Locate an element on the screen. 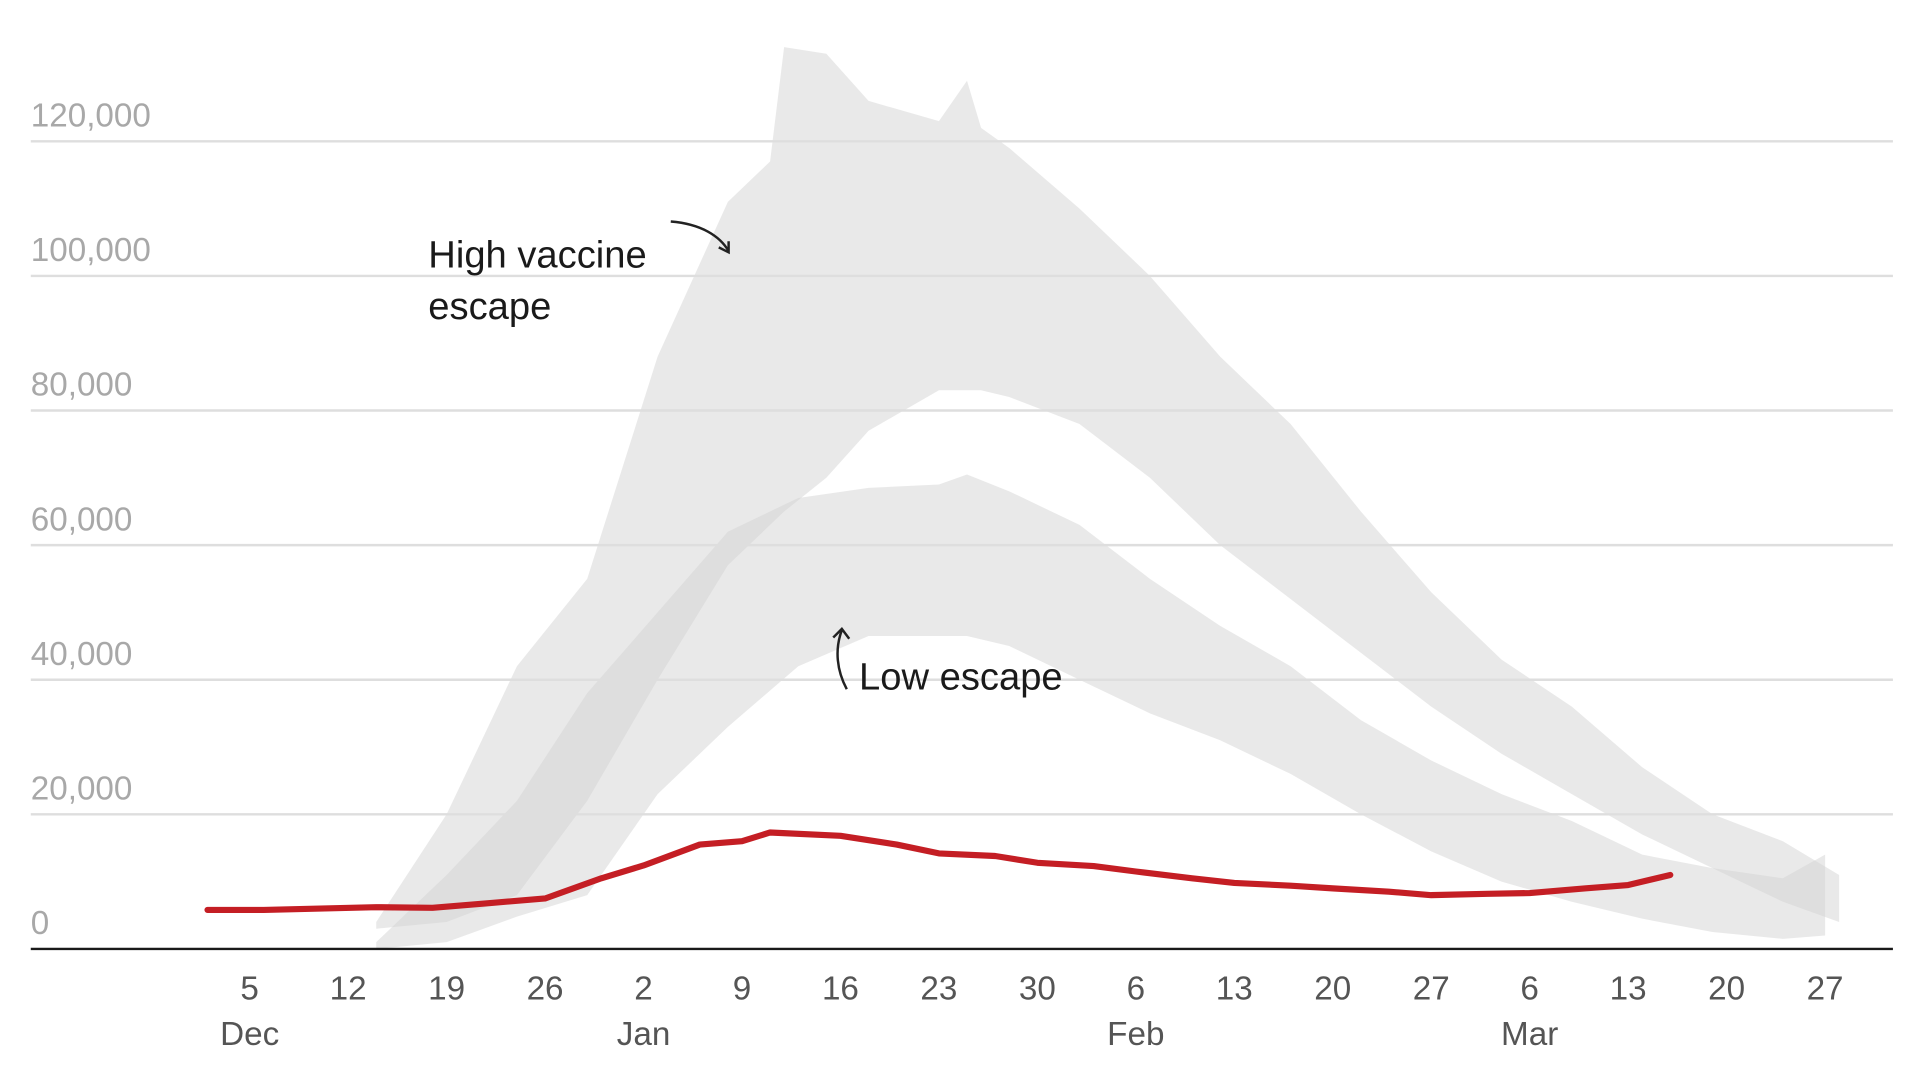 Image resolution: width=1920 pixels, height=1080 pixels. x-tick-label: 30 is located at coordinates (1037, 988).